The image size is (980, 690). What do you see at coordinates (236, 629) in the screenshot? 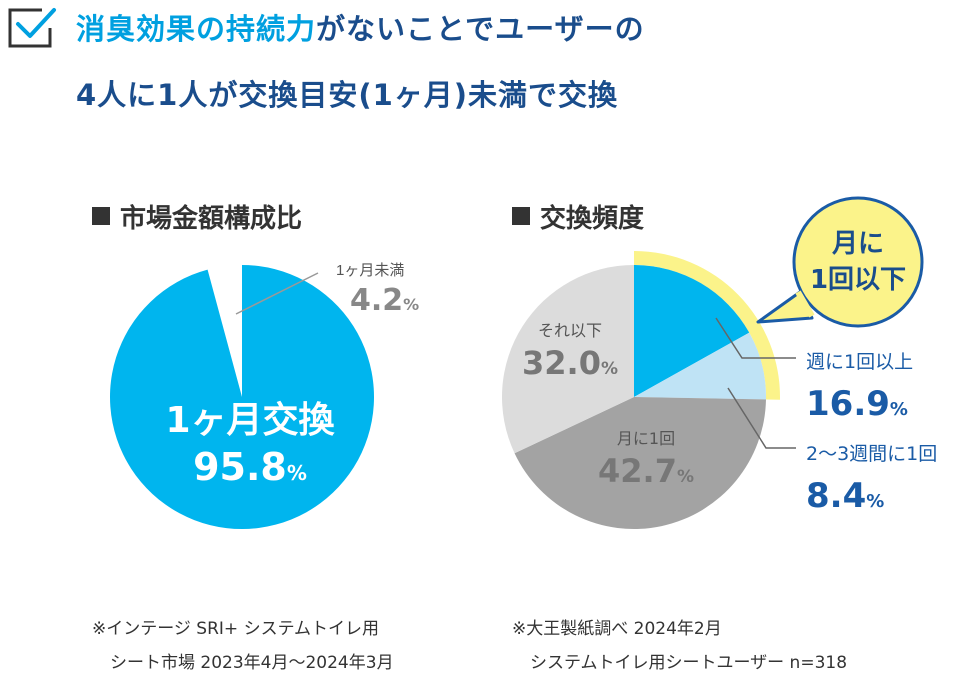
I see `source-note-left-line-1: ※インテージ SRI+ システムトイレ用` at bounding box center [236, 629].